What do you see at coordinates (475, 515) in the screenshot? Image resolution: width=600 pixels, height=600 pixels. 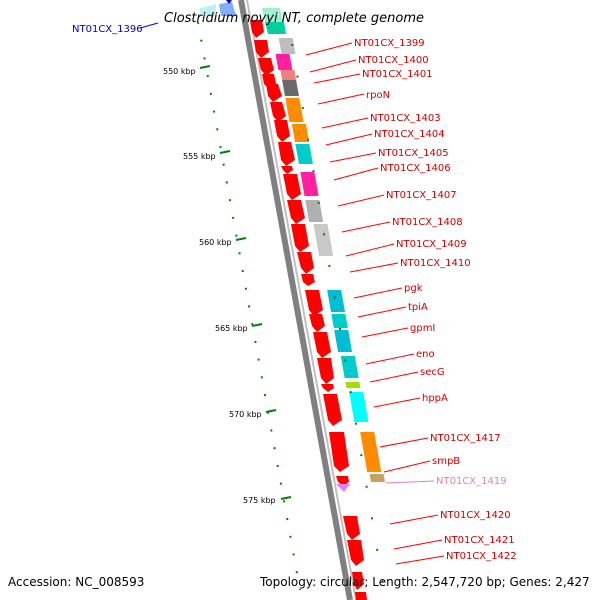 I see `gene-label: NT01CX_1420` at bounding box center [475, 515].